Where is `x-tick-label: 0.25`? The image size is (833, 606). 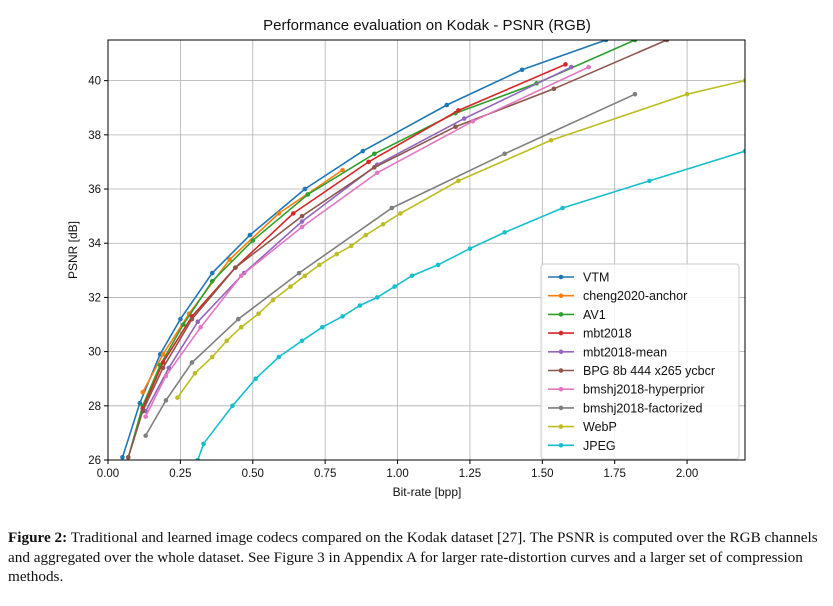 x-tick-label: 0.25 is located at coordinates (180, 474).